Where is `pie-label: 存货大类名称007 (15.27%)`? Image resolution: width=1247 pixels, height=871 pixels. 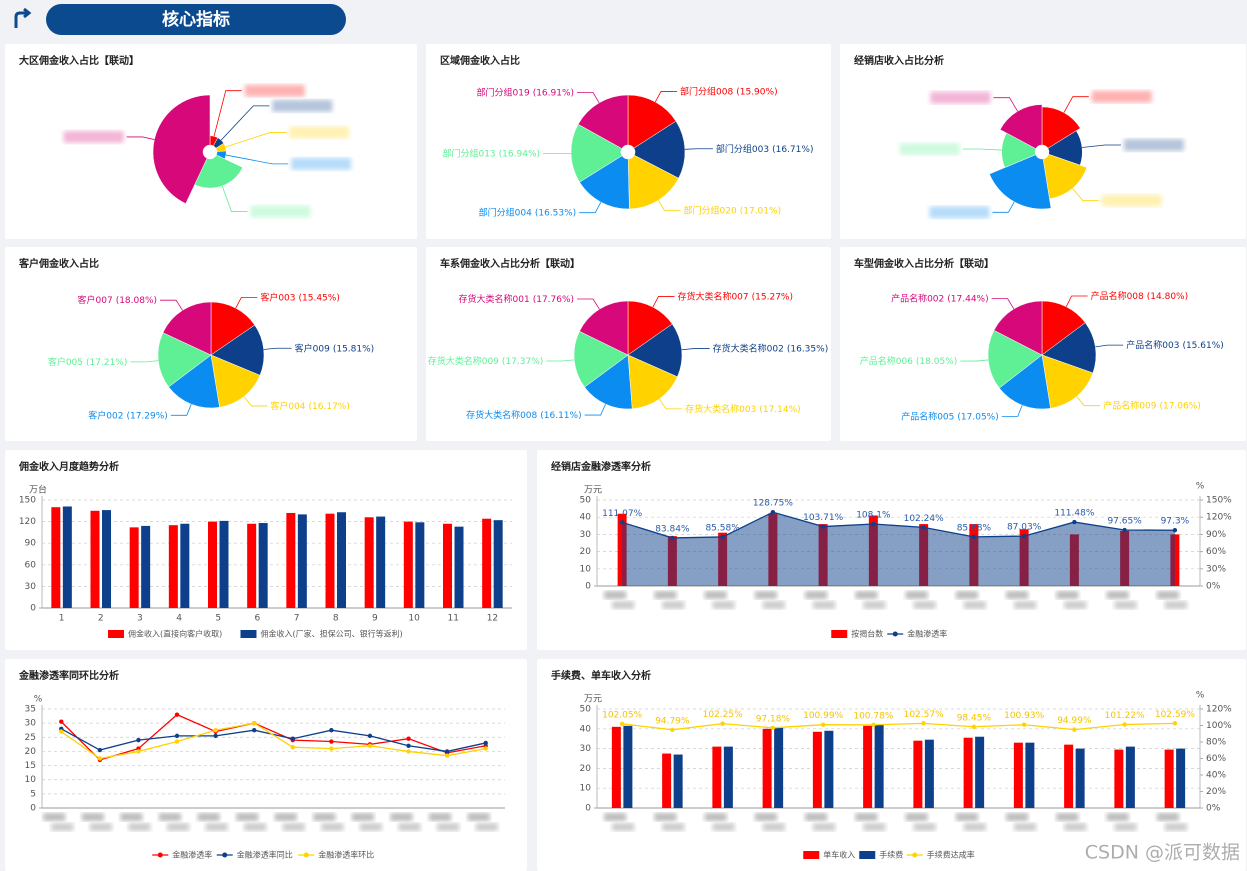 pie-label: 存货大类名称007 (15.27%) is located at coordinates (735, 296).